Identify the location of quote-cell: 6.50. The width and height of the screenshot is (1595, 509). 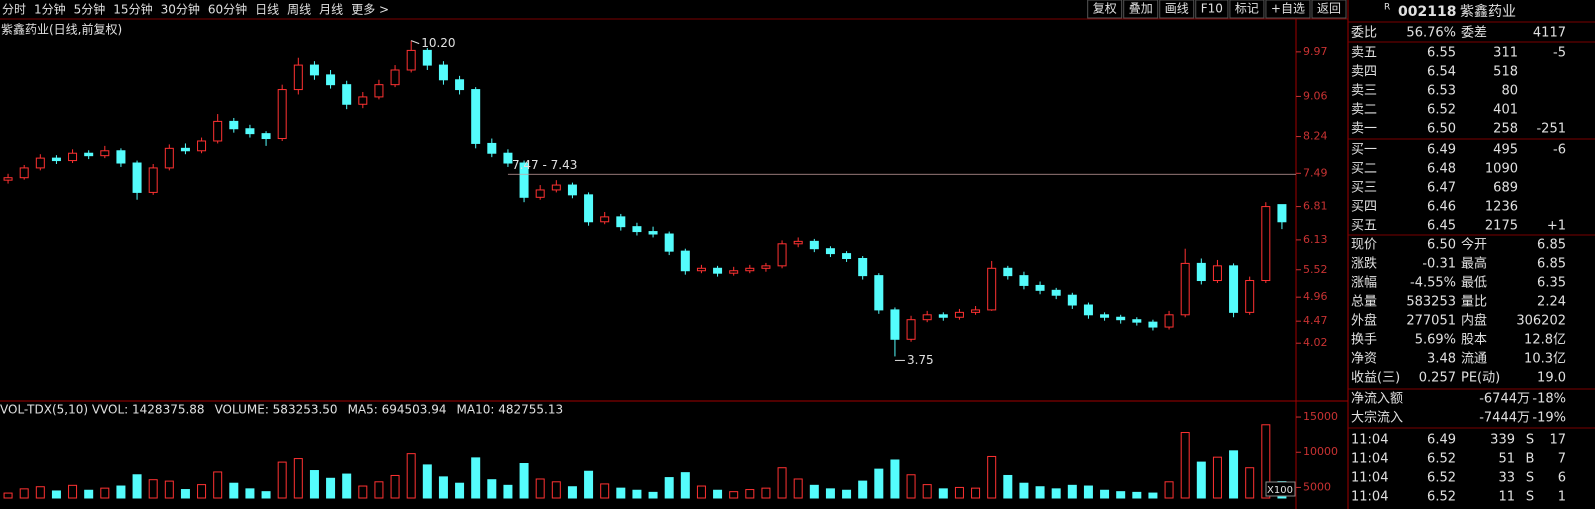
(1441, 245).